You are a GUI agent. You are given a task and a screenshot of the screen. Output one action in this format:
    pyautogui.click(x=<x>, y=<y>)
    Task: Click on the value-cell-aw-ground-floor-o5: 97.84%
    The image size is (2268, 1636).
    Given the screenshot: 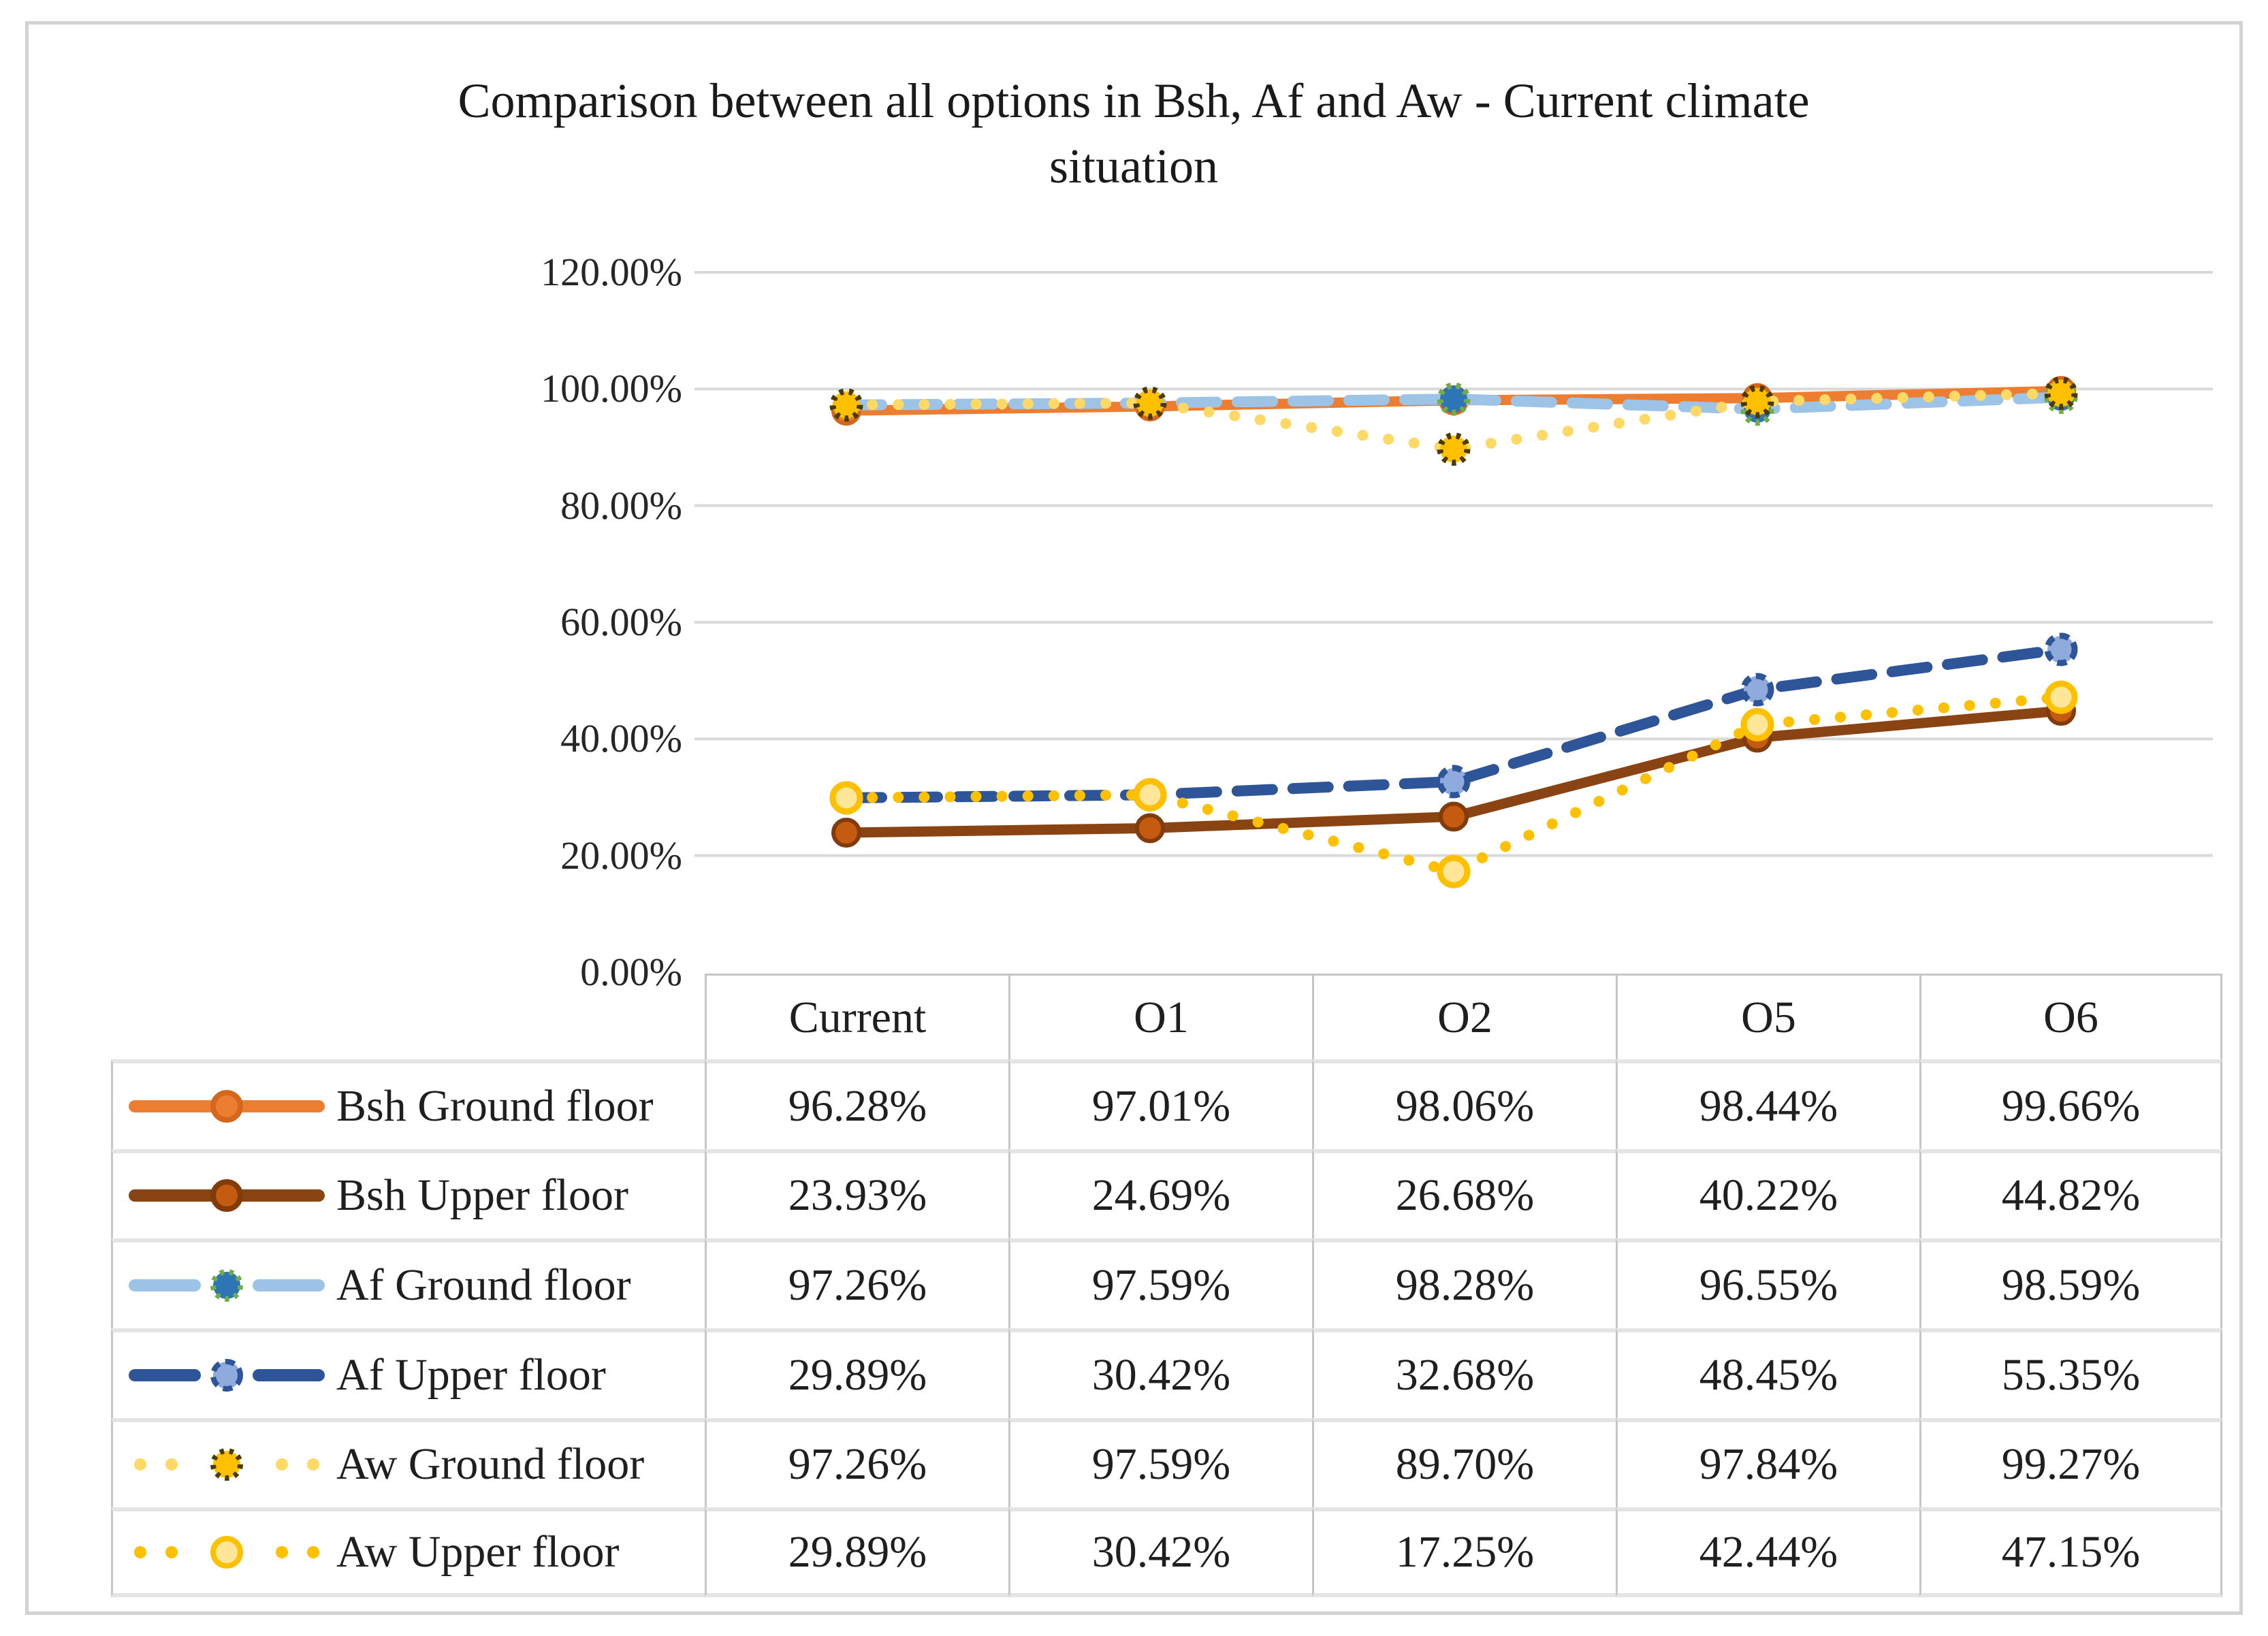 What is the action you would take?
    pyautogui.click(x=1767, y=1463)
    